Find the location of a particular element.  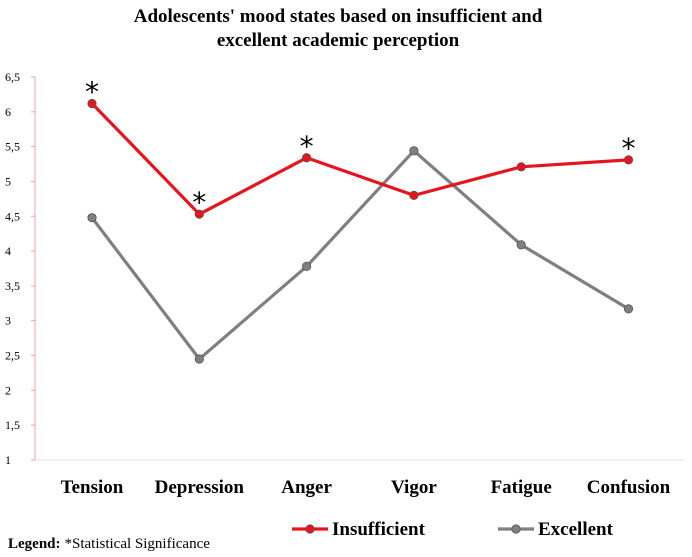

y-tick-label: 4,5 is located at coordinates (12, 216).